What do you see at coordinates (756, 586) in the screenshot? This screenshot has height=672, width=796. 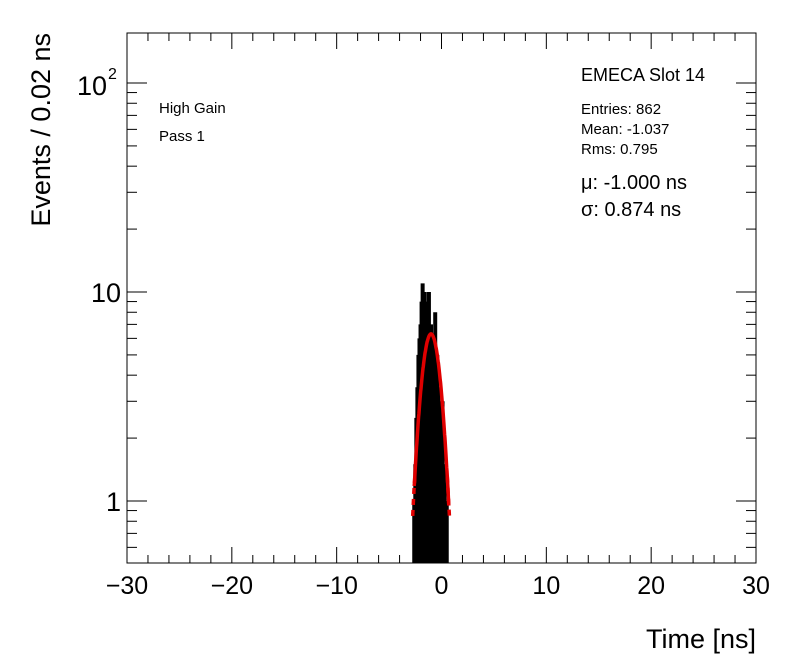 I see `x-tick-label: 30` at bounding box center [756, 586].